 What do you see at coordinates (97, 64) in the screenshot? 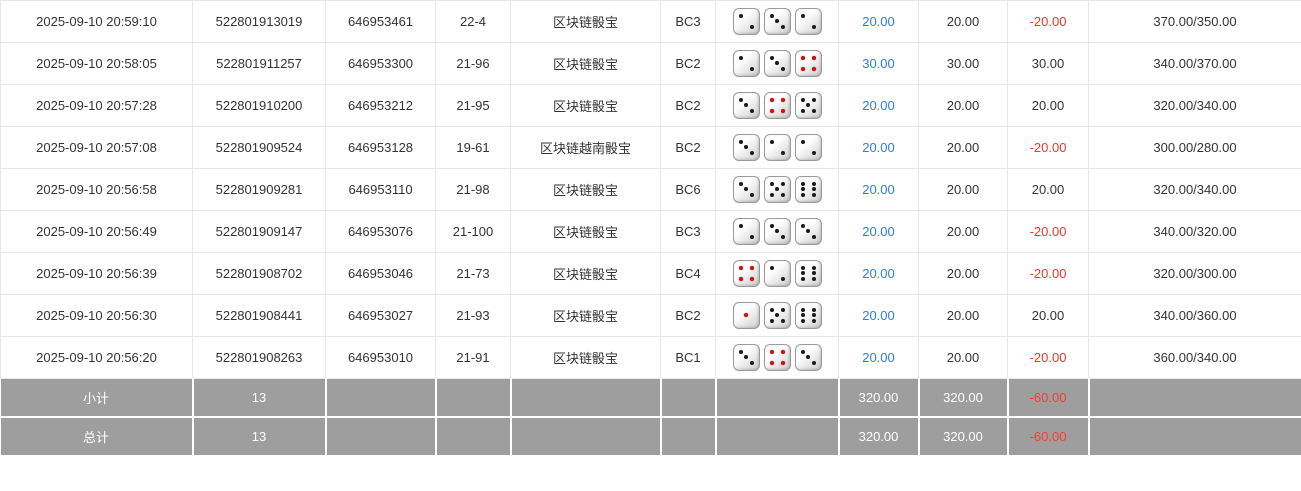
I see `cell-time: 2025-09-10 20:58:05` at bounding box center [97, 64].